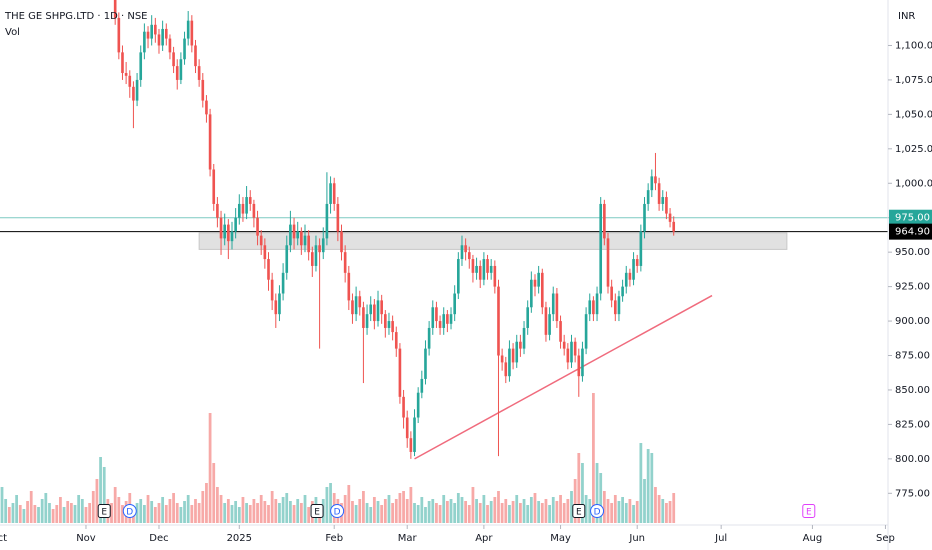 The image size is (932, 550). I want to click on x-tick-label: Dec, so click(158, 538).